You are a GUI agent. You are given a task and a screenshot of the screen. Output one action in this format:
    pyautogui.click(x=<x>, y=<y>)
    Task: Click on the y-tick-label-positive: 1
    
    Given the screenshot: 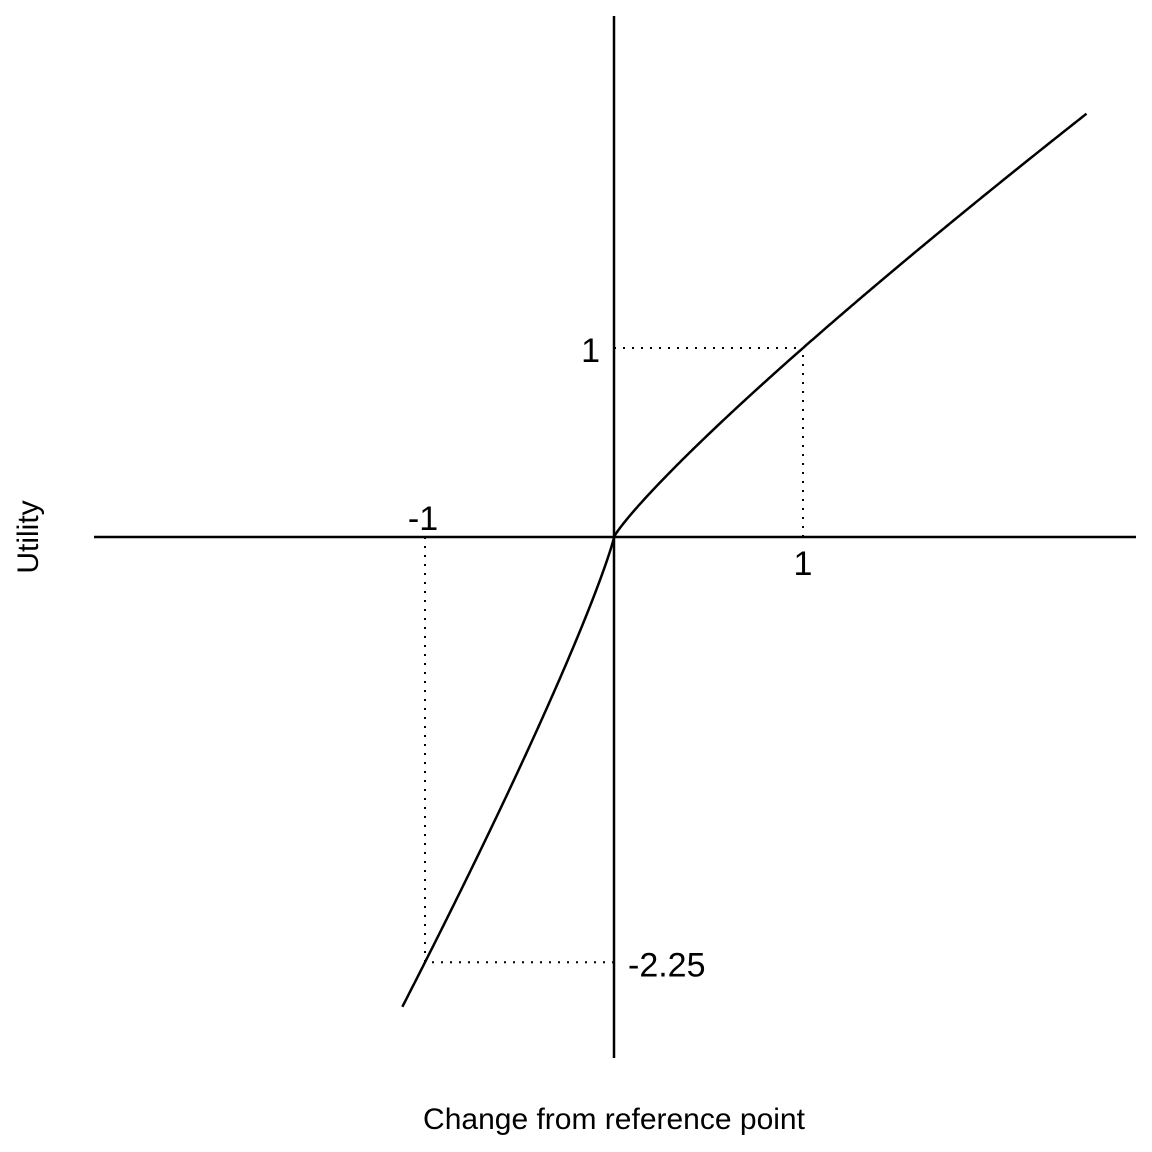 What is the action you would take?
    pyautogui.click(x=590, y=351)
    